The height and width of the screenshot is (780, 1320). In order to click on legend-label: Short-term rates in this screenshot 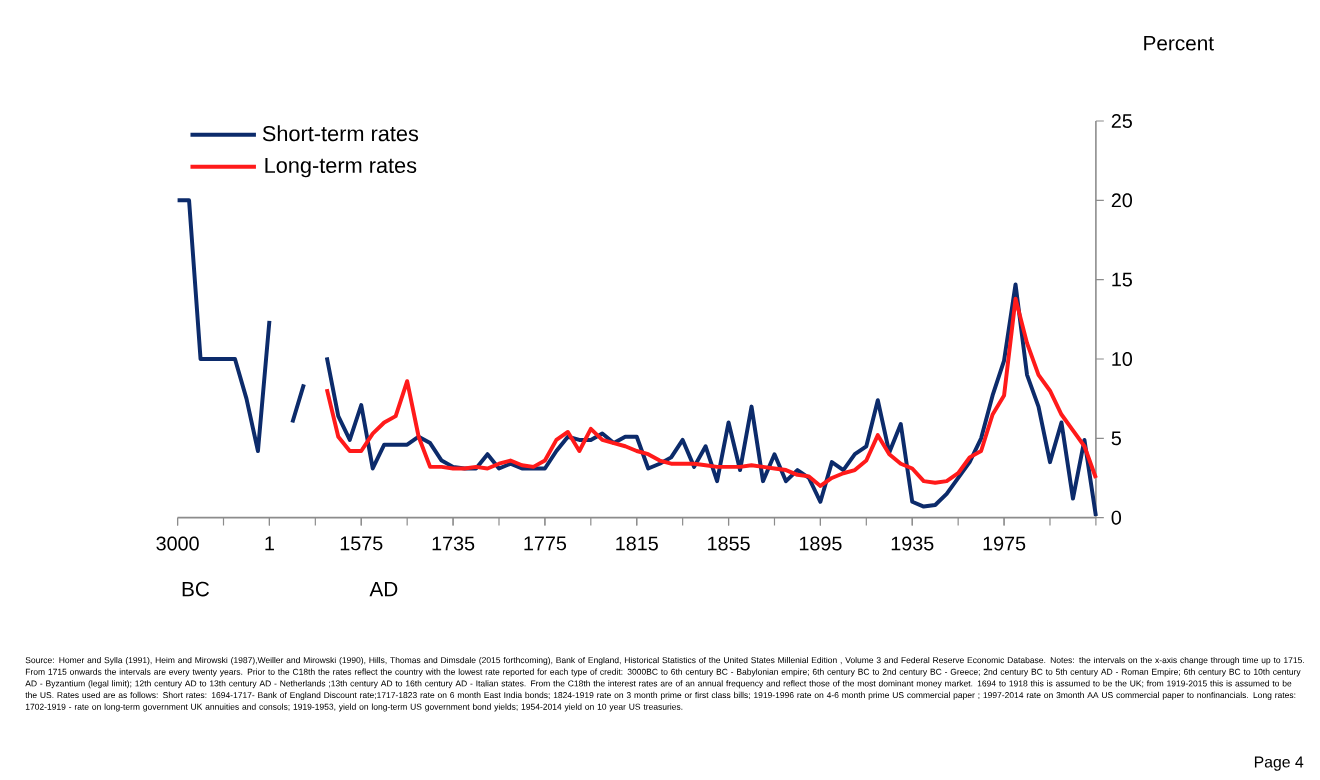, I will do `click(340, 133)`.